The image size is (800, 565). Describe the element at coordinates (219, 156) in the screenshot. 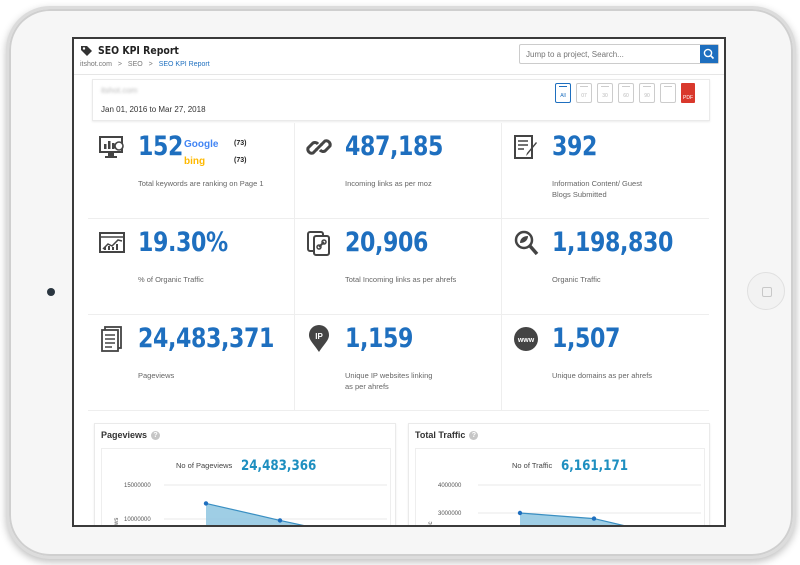

I see `search-engine-counts: Google (73) bing (73)` at that location.